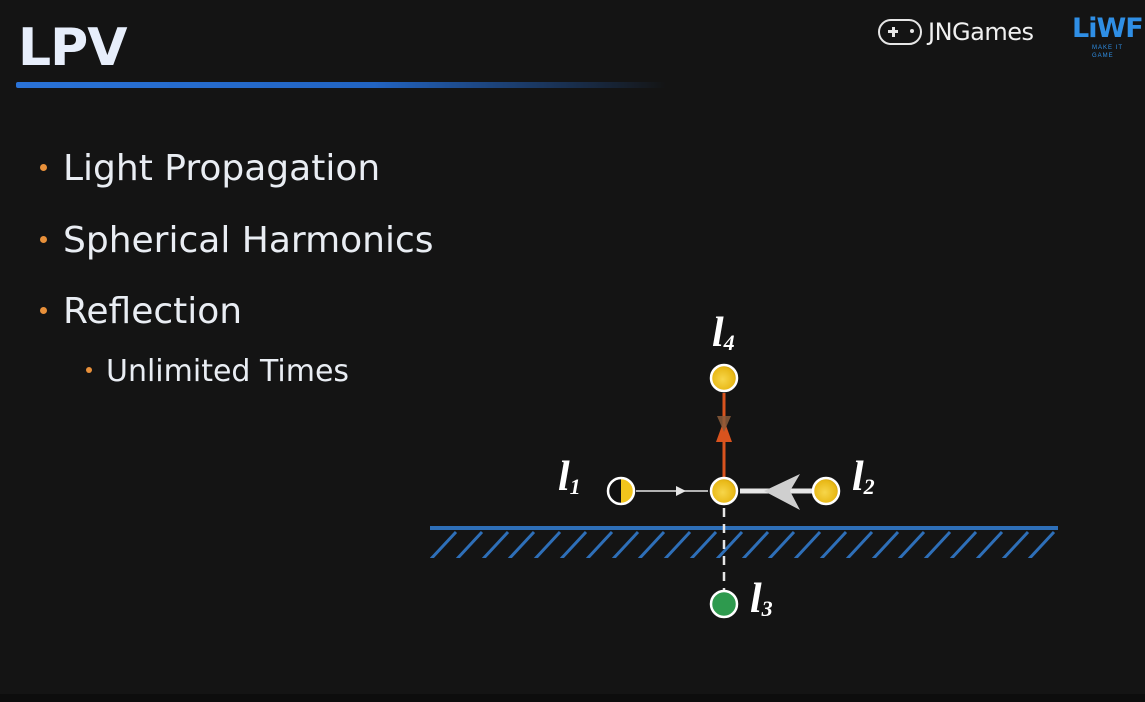 The height and width of the screenshot is (702, 1145). What do you see at coordinates (72, 48) in the screenshot?
I see `slide-title: LPV` at bounding box center [72, 48].